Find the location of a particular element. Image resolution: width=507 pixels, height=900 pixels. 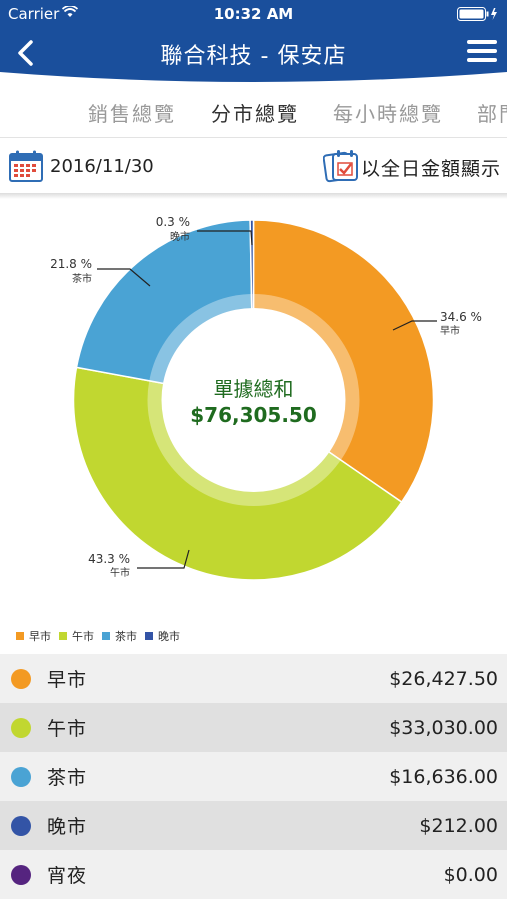

list-item: 晚市 $212.00 is located at coordinates (253, 825).